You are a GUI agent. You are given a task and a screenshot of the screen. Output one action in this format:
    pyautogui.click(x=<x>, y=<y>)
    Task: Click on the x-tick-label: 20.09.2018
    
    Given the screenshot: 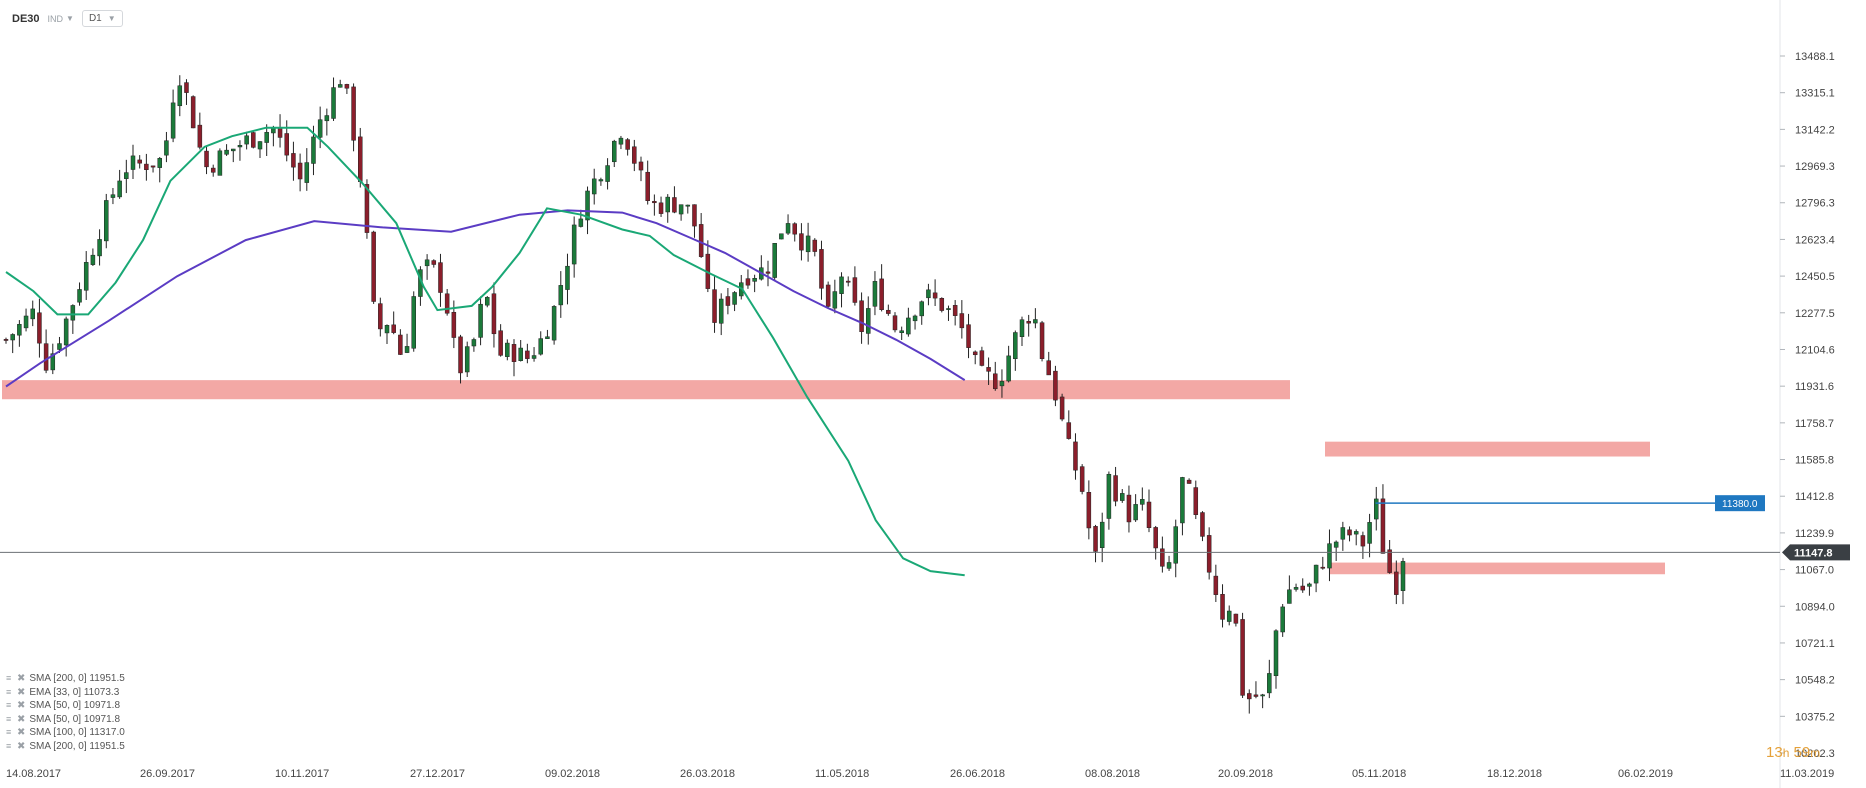 What is the action you would take?
    pyautogui.click(x=1245, y=774)
    